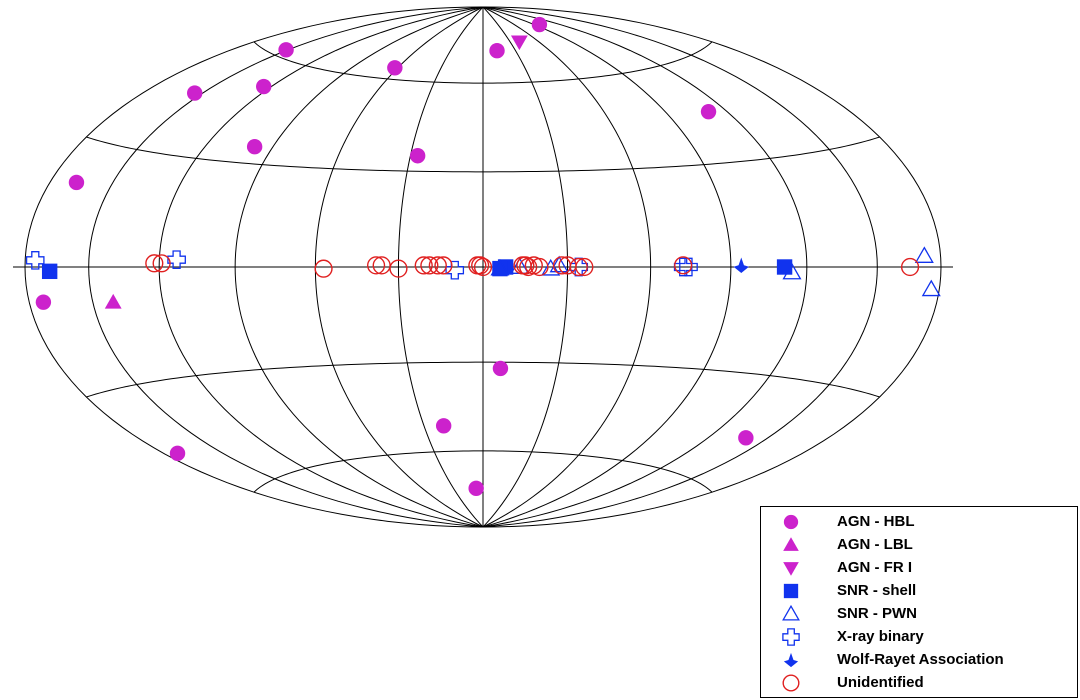  I want to click on legend-label: AGN - LBL, so click(875, 544).